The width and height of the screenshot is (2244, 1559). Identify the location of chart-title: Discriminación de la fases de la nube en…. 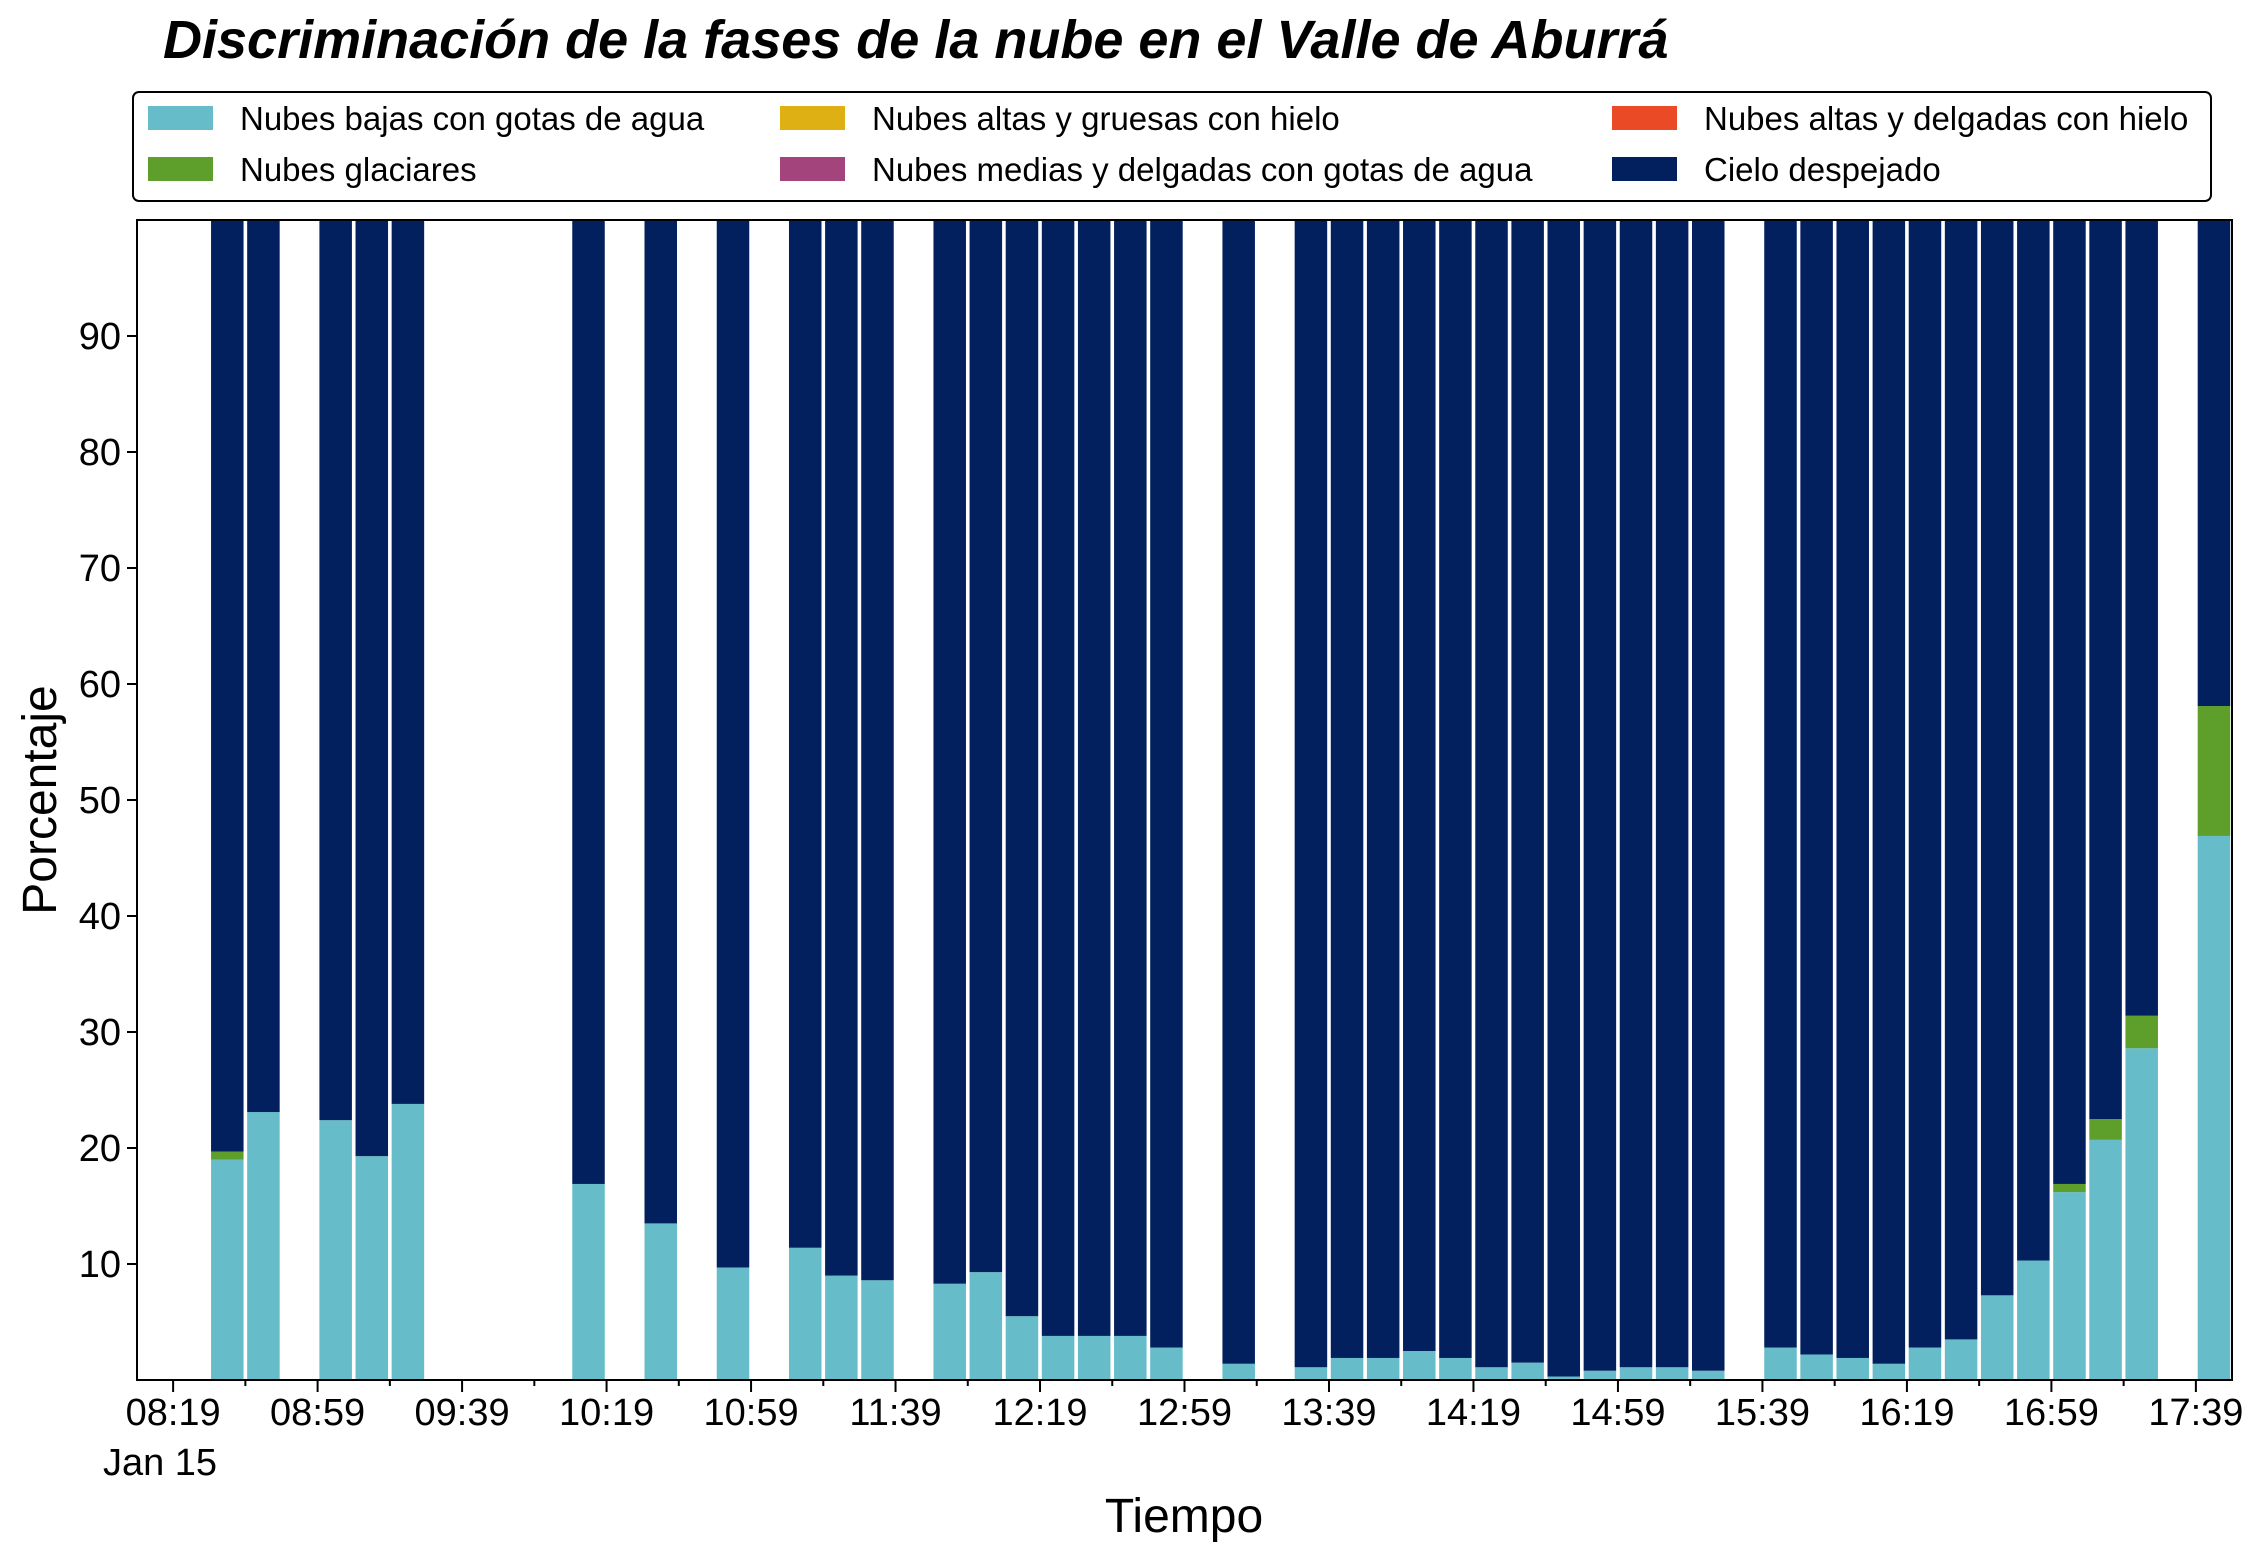
(916, 40).